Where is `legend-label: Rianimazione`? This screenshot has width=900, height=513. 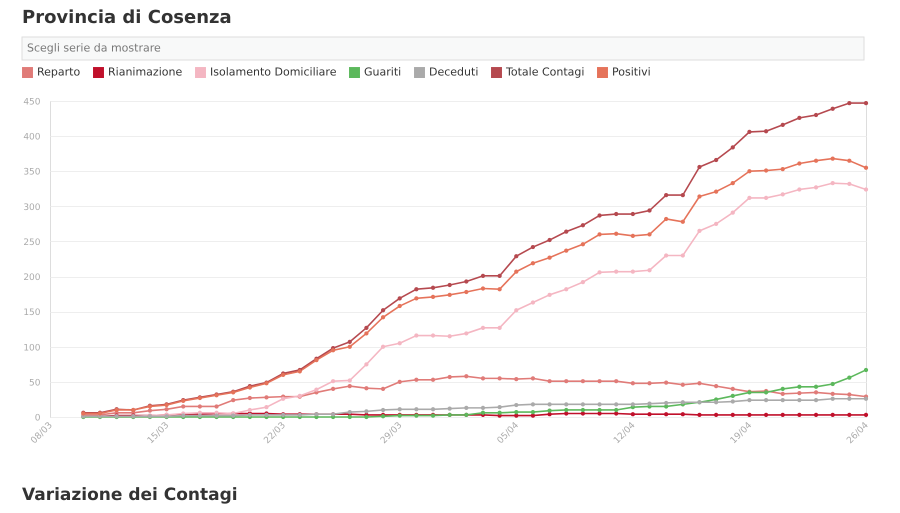
legend-label: Rianimazione is located at coordinates (145, 72).